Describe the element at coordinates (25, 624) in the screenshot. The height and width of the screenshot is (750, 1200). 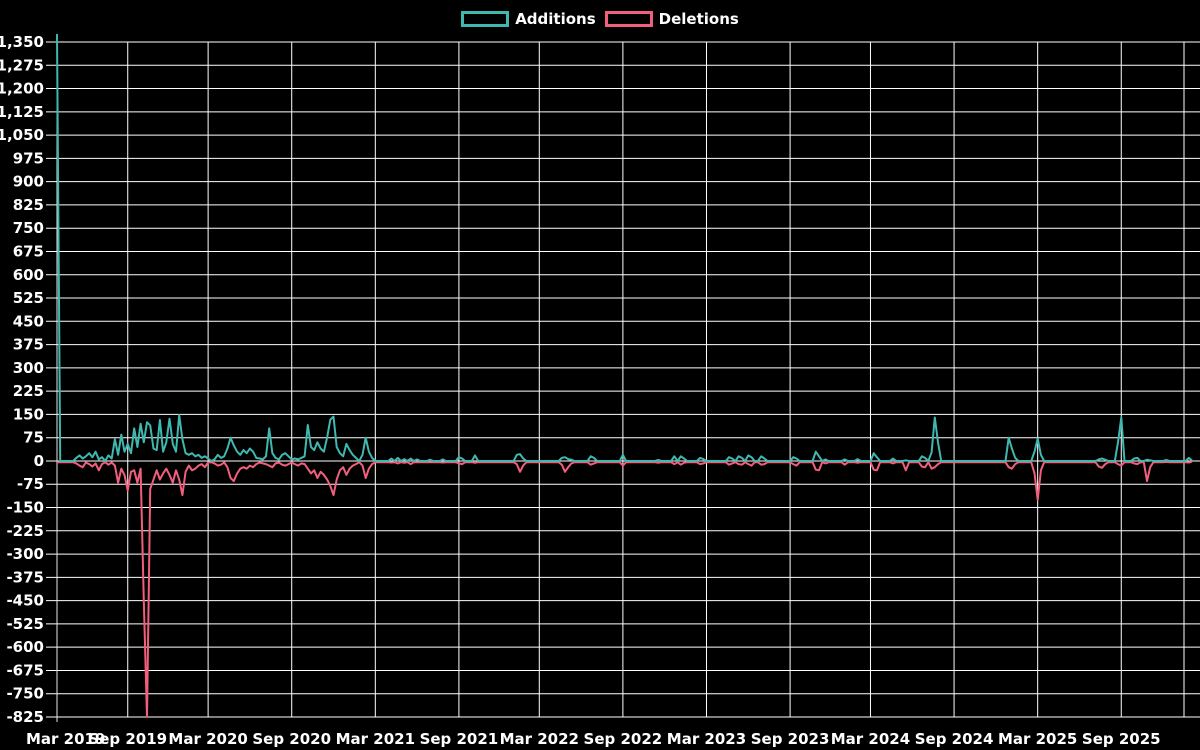
I see `y-tick-label: -525` at that location.